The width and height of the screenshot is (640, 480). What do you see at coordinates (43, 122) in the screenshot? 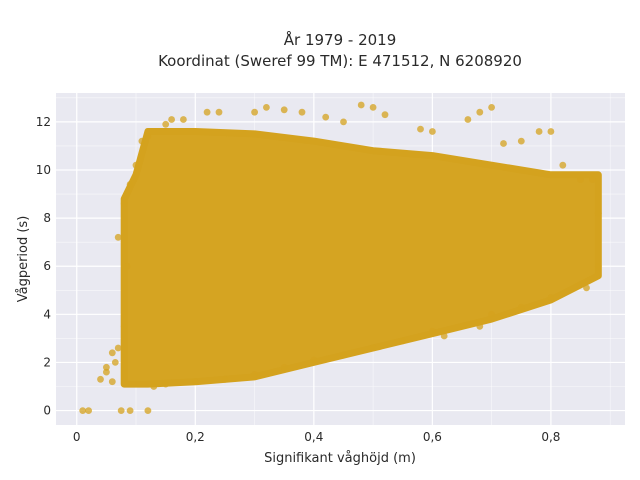
I see `y-tick-label: 12` at bounding box center [43, 122].